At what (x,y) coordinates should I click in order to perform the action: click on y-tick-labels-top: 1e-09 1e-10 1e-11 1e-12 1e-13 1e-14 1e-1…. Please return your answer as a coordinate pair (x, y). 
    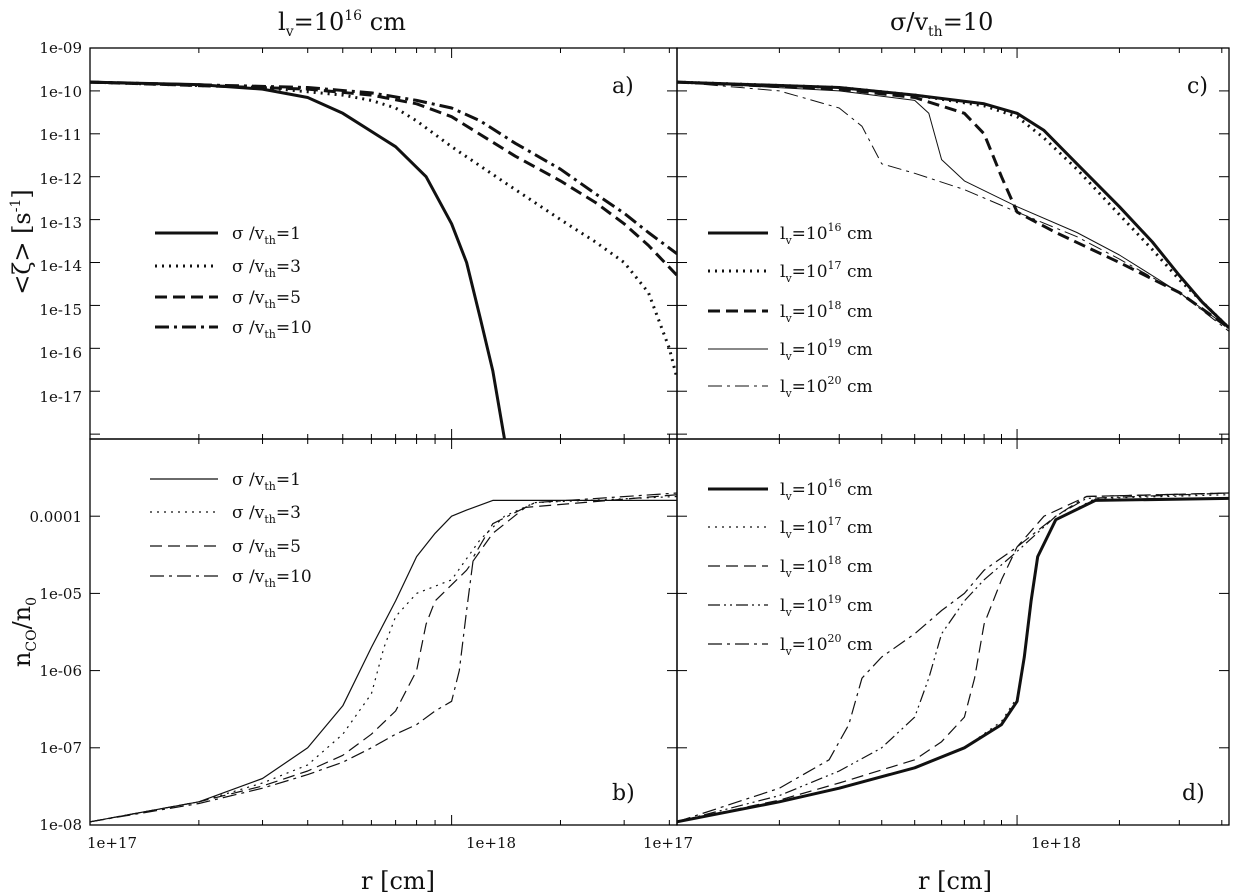
    Looking at the image, I should click on (60, 222).